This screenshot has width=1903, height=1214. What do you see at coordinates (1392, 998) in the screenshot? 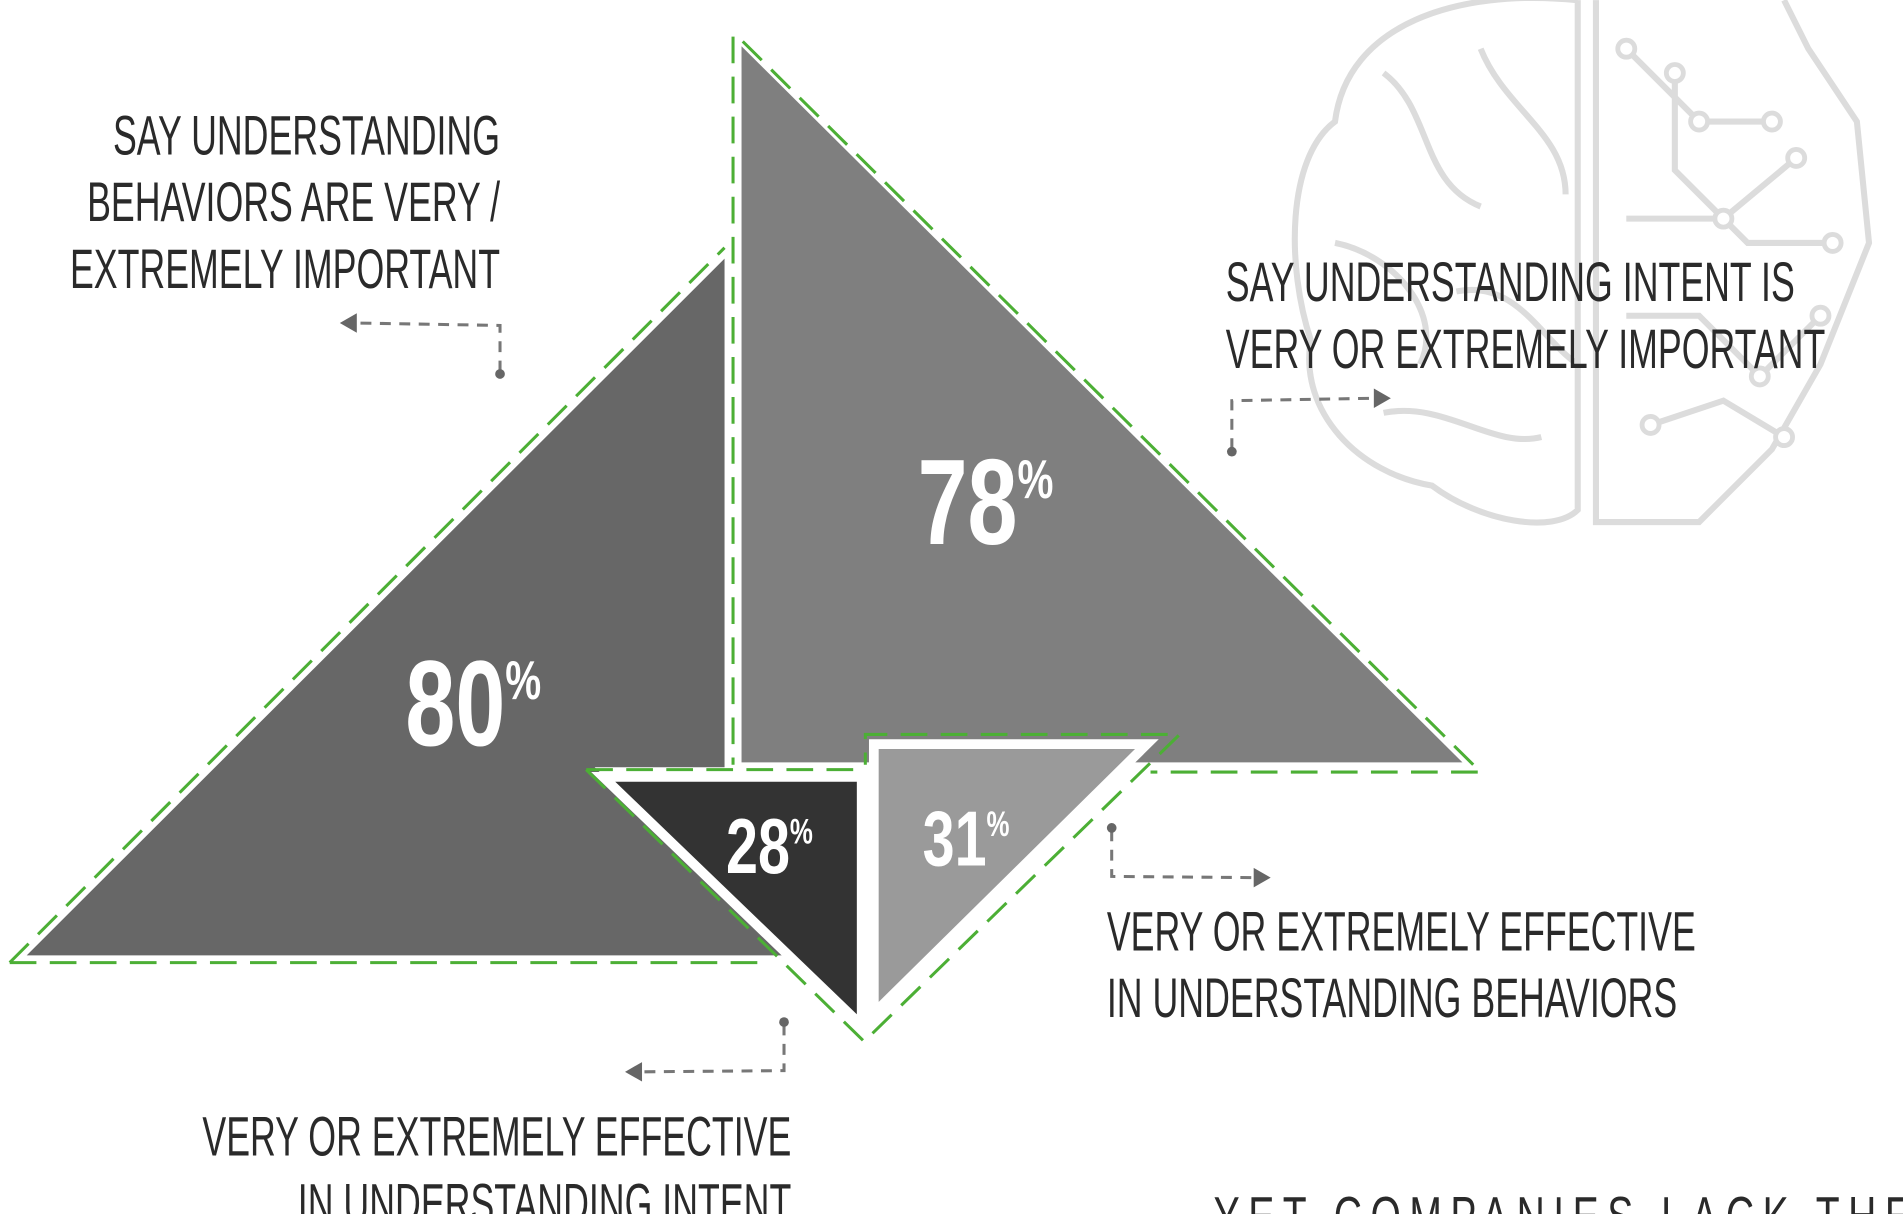
I see `annotation-line: IN UNDERSTANDING BEHAVIORS` at bounding box center [1392, 998].